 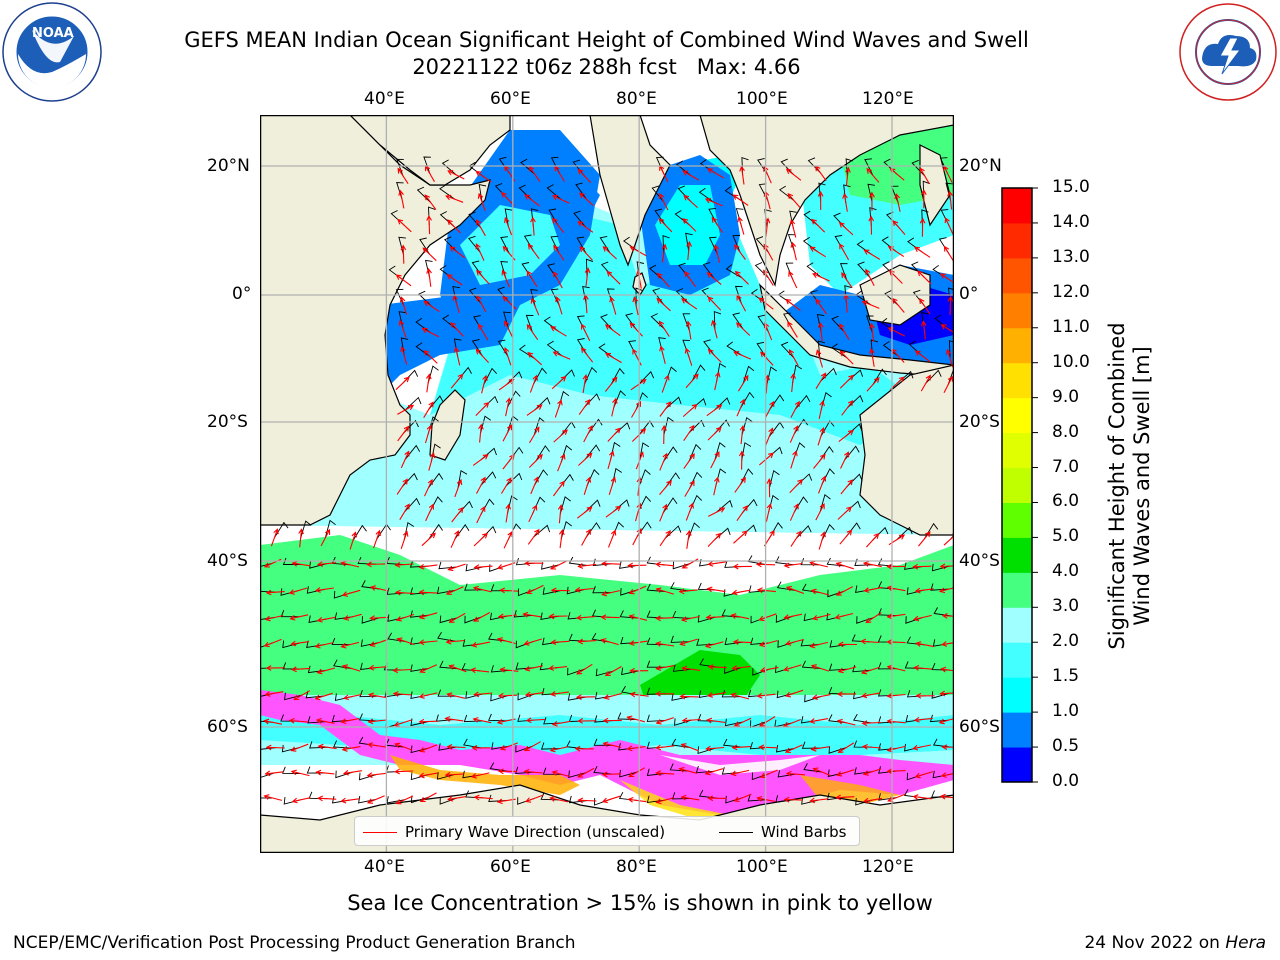 What do you see at coordinates (1066, 746) in the screenshot?
I see `colorbar-tick-label: 0.5` at bounding box center [1066, 746].